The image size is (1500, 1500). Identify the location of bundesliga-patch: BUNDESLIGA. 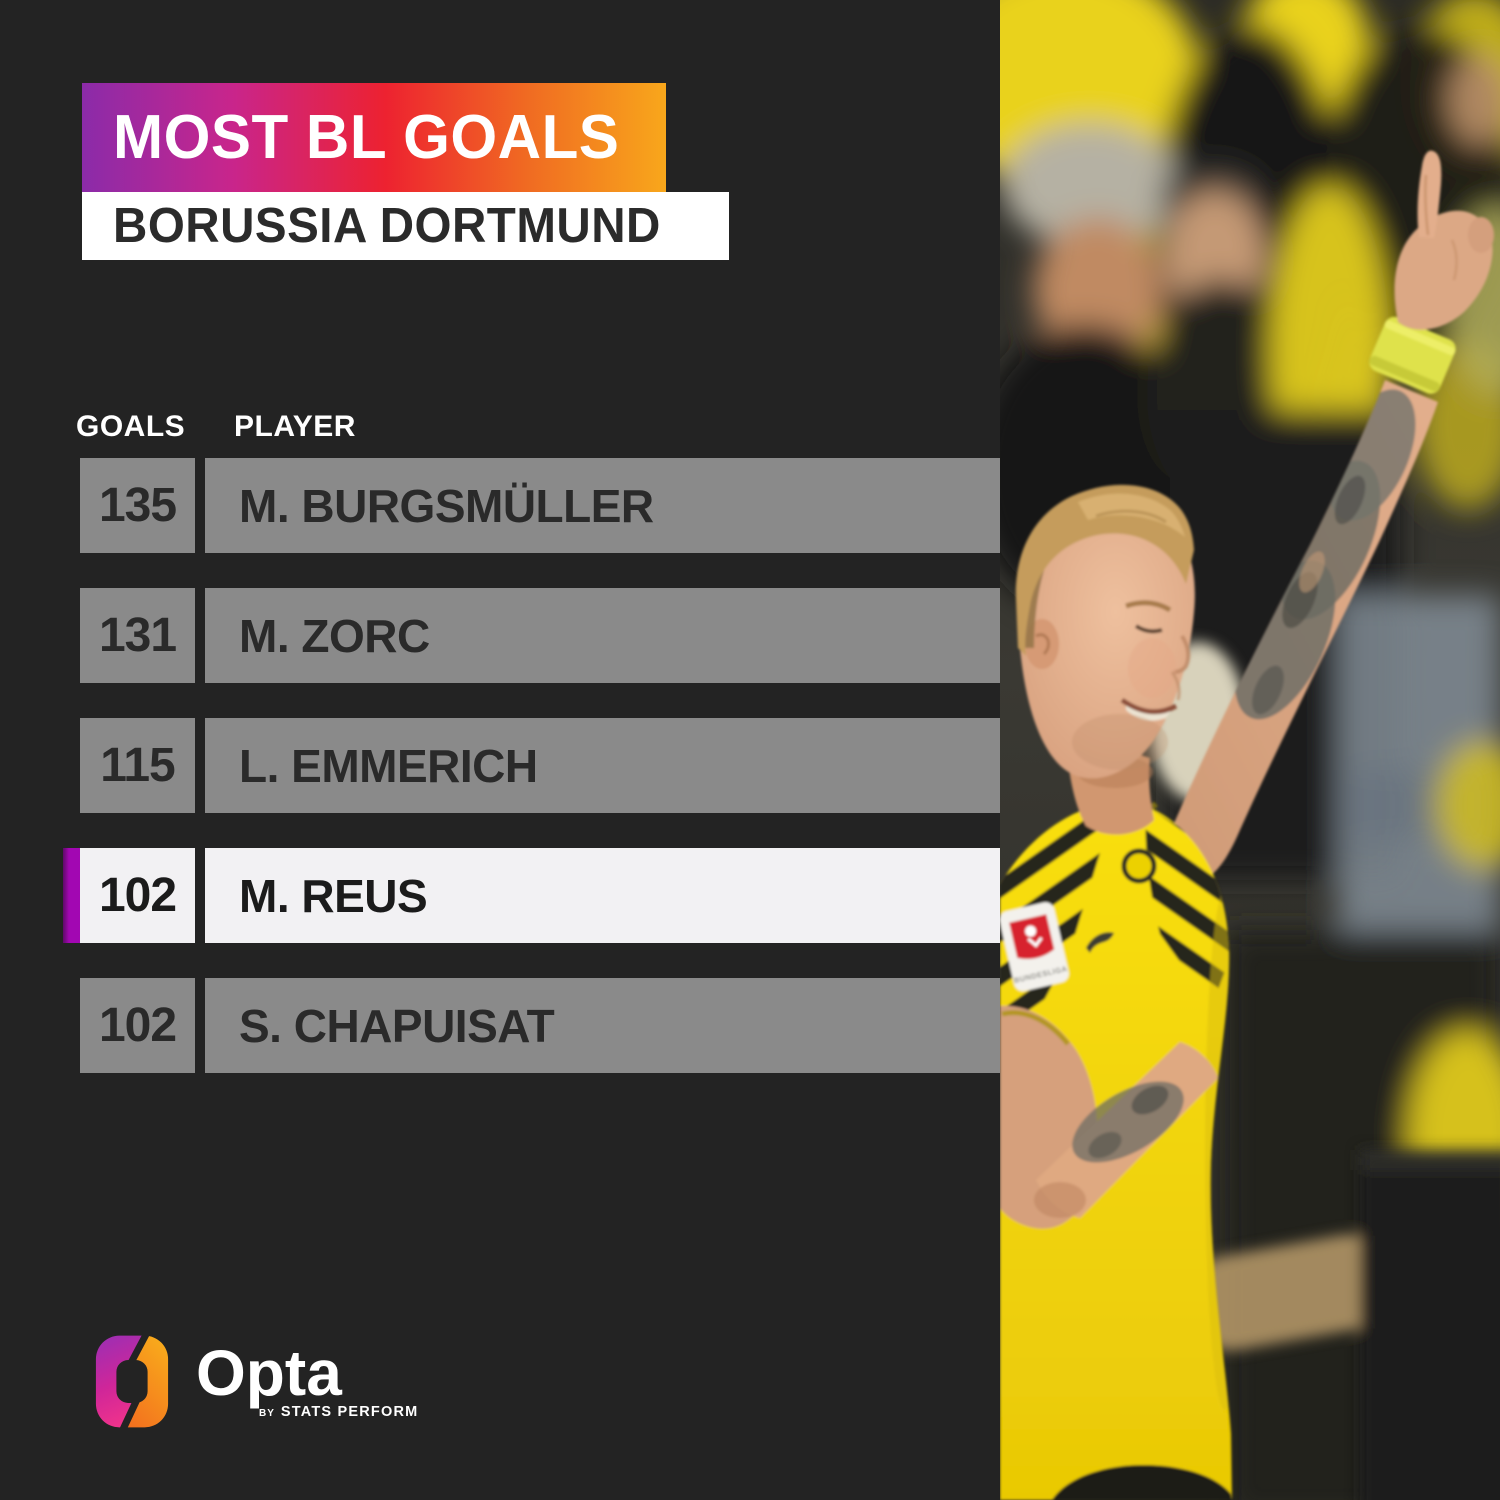
(1034, 947).